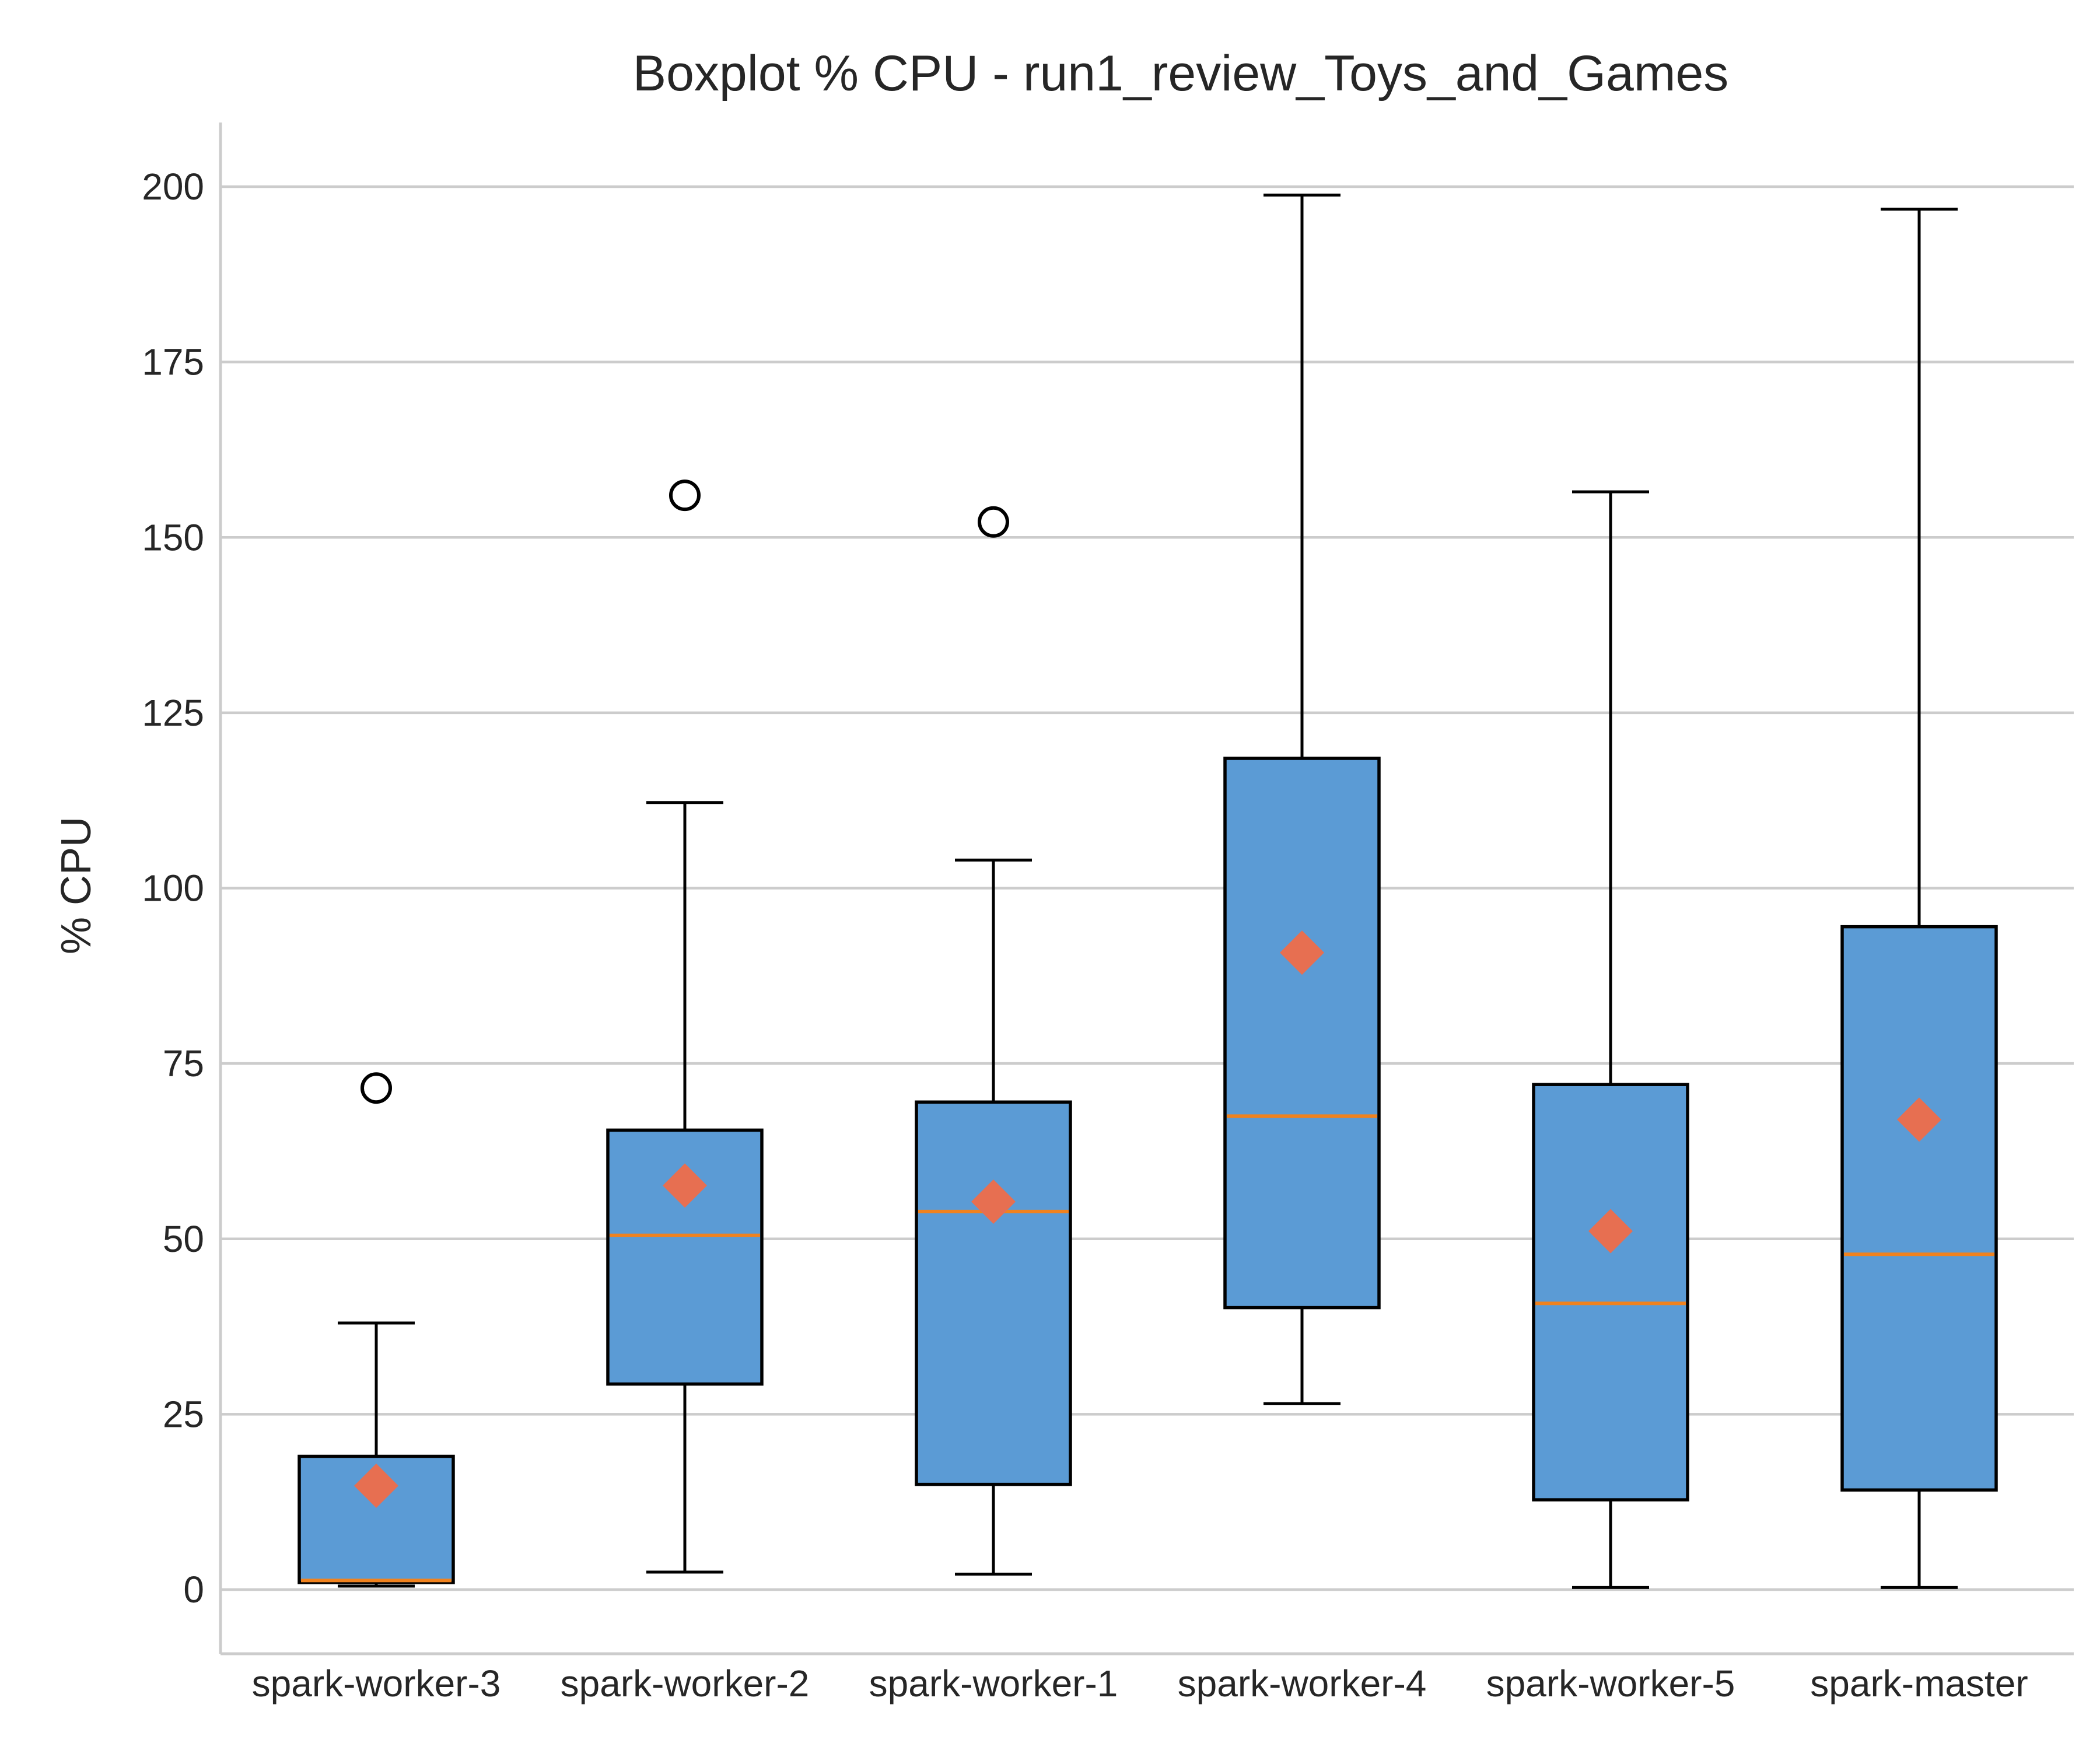  What do you see at coordinates (173, 537) in the screenshot?
I see `y-tick-label: 150` at bounding box center [173, 537].